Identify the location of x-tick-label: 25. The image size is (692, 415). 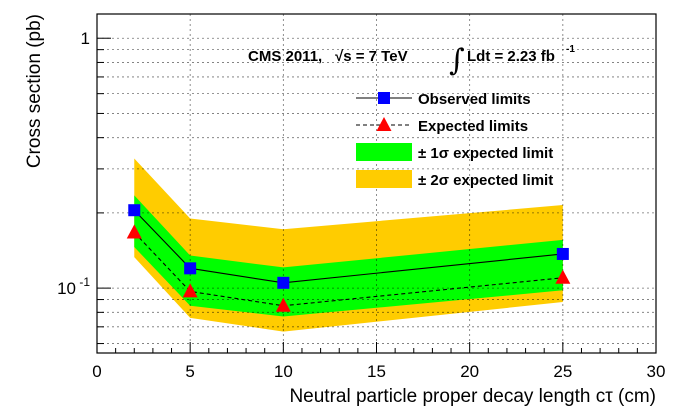
(562, 371).